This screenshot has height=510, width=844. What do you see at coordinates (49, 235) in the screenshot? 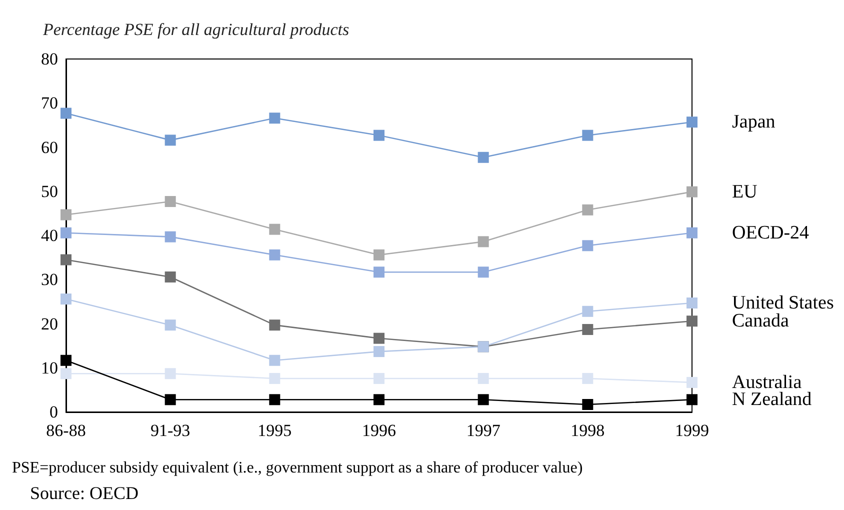
I see `y-tick-label: 40` at bounding box center [49, 235].